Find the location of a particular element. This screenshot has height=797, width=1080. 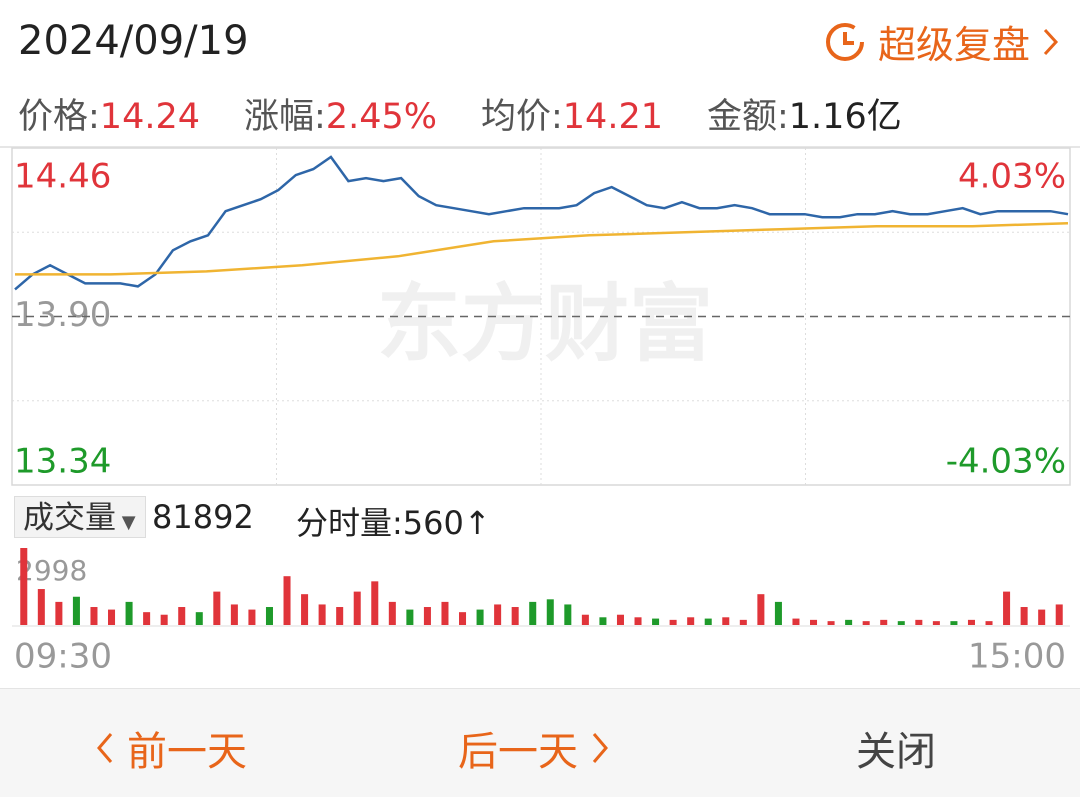

volume-dropdown: 成交量 ▼ is located at coordinates (80, 517).